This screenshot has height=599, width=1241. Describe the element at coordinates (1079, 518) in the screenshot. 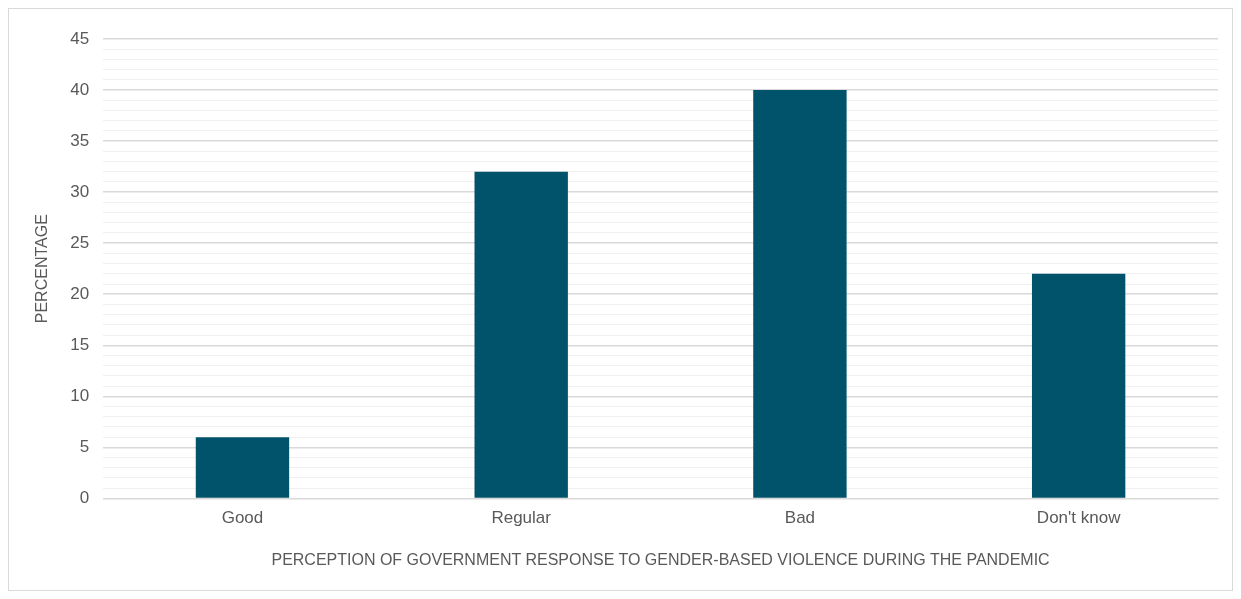

I see `x-tick-label: Don't know` at that location.